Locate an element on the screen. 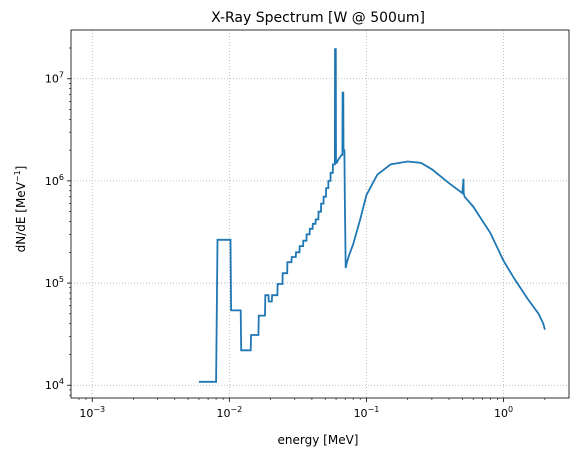 The width and height of the screenshot is (576, 457). x-tick-label: 10⁻¹ is located at coordinates (367, 412).